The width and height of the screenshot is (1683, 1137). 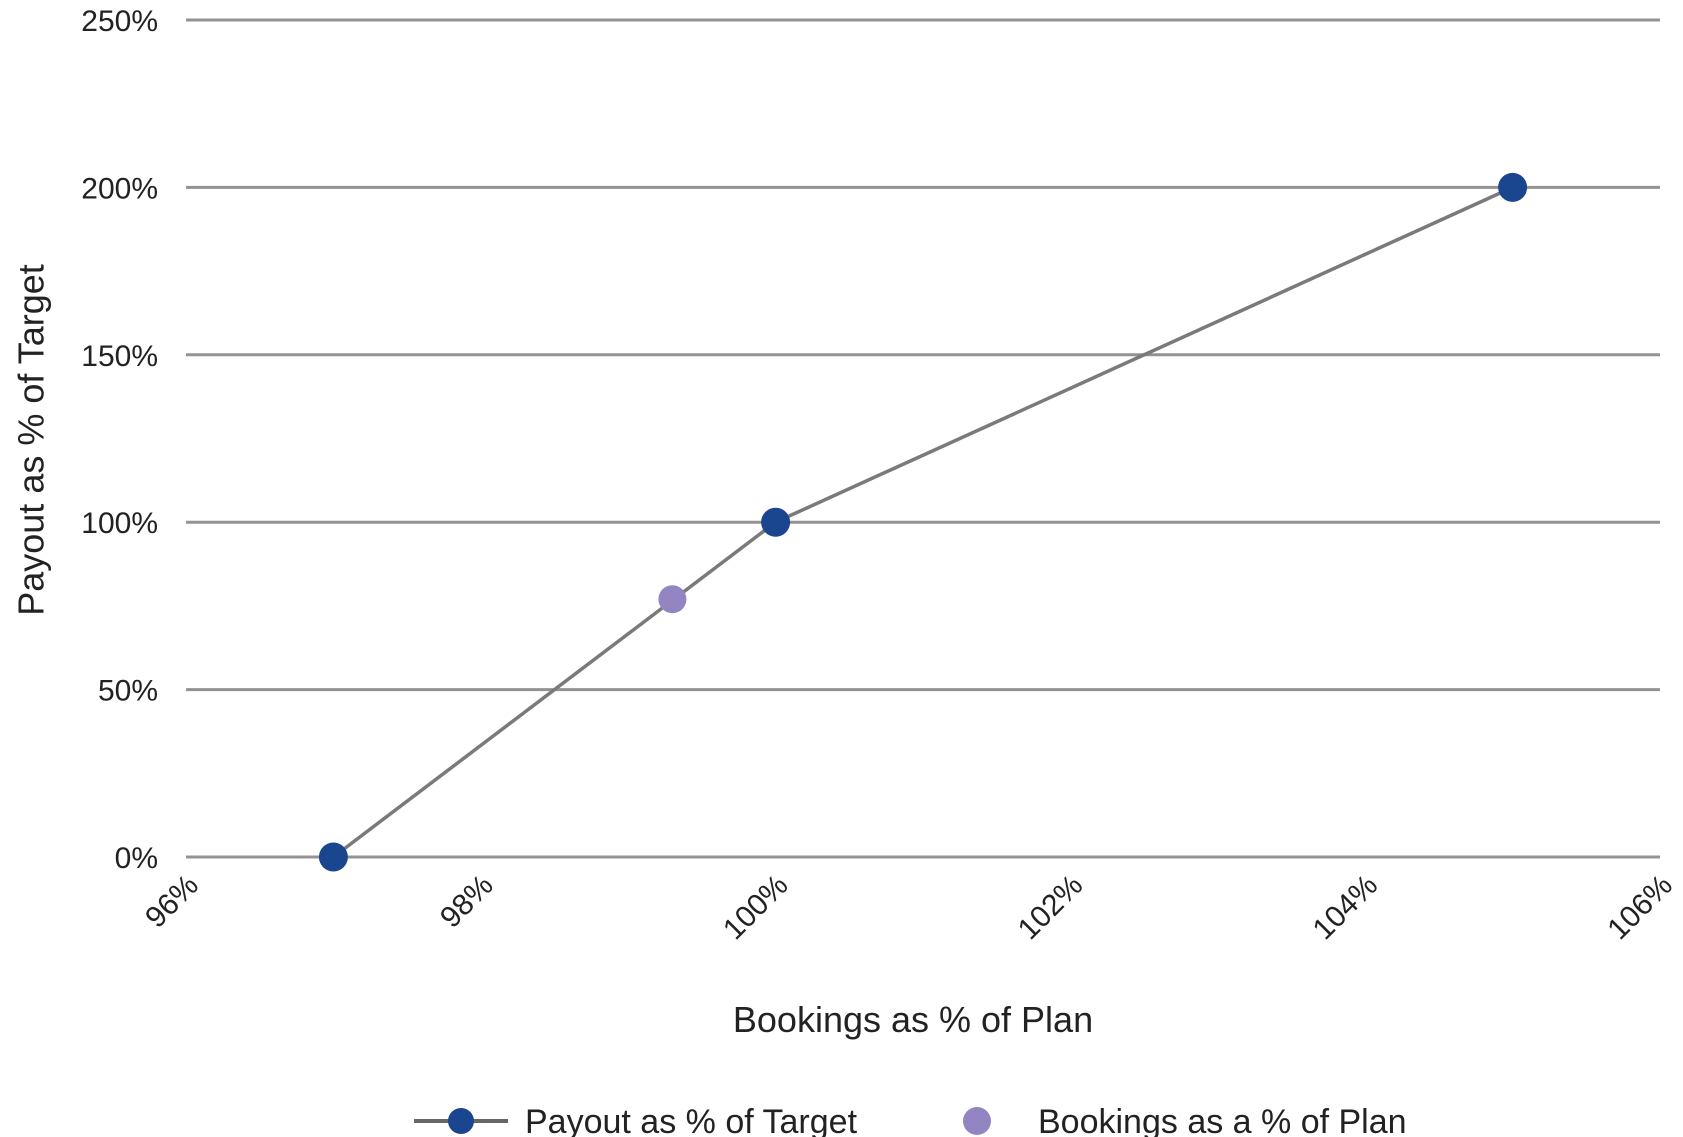 I want to click on y-tick-label: 50%, so click(x=128, y=691).